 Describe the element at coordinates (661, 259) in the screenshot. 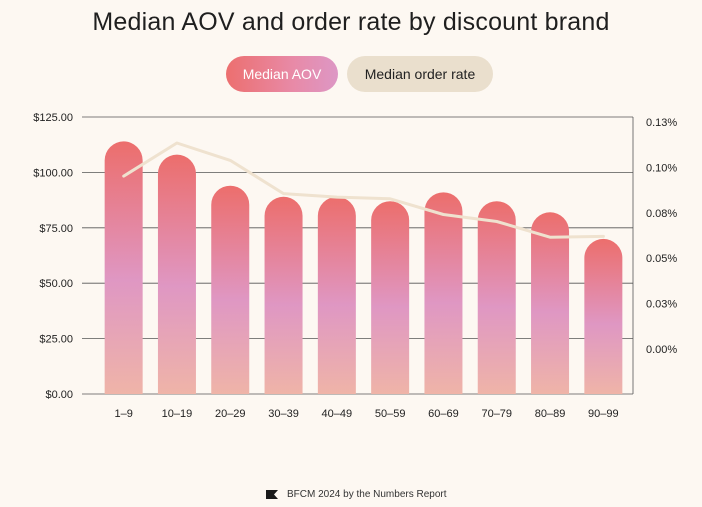

I see `y-right-tick-label: 0.05%` at that location.